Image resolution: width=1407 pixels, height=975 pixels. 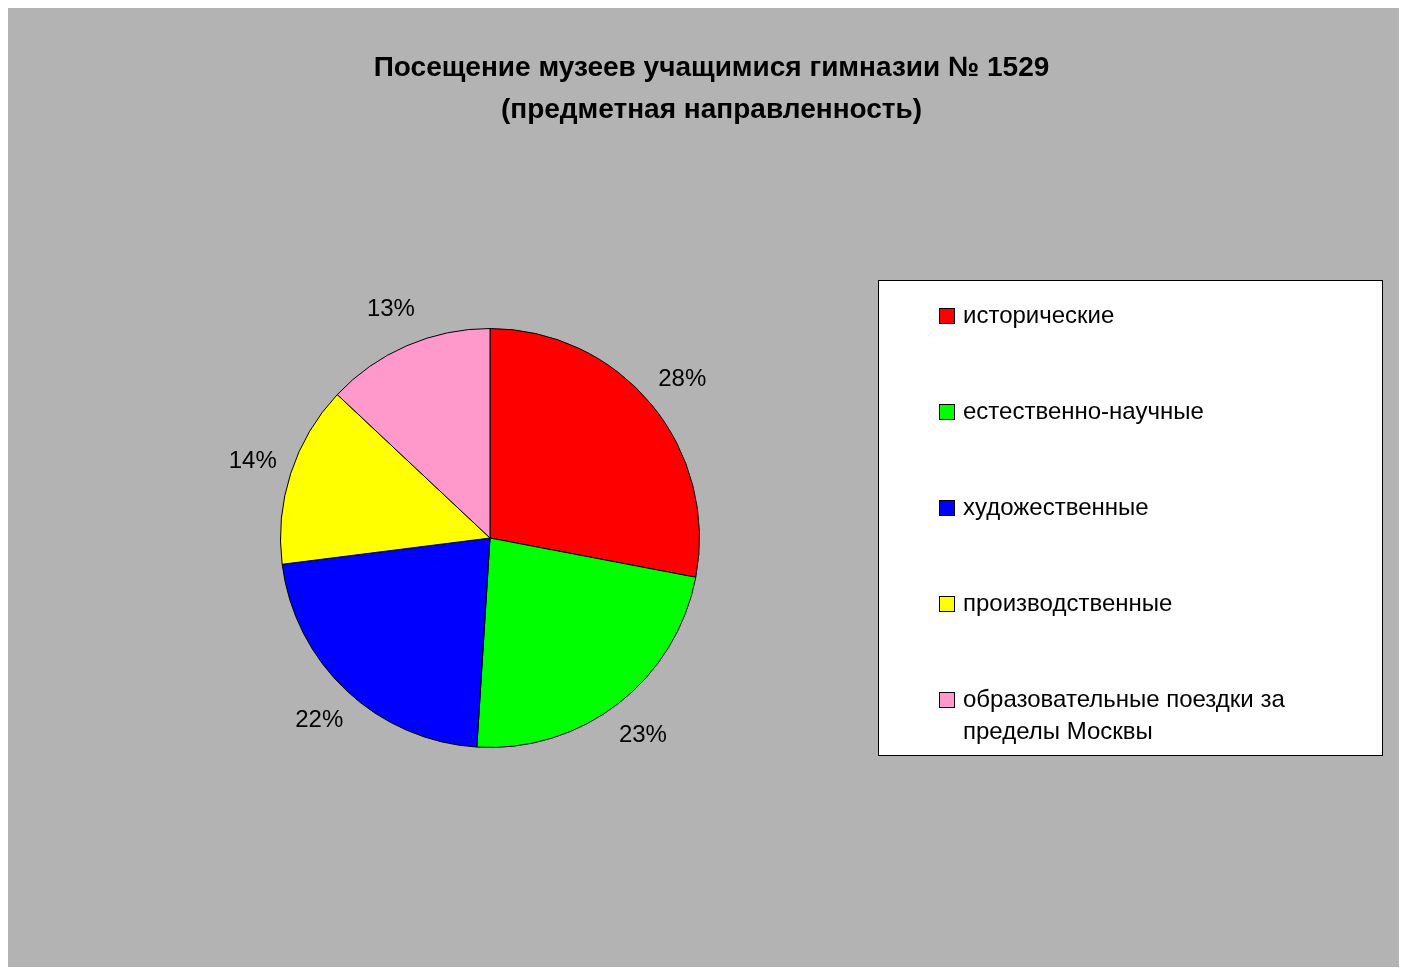 I want to click on legend-label: исторические, so click(x=1039, y=315).